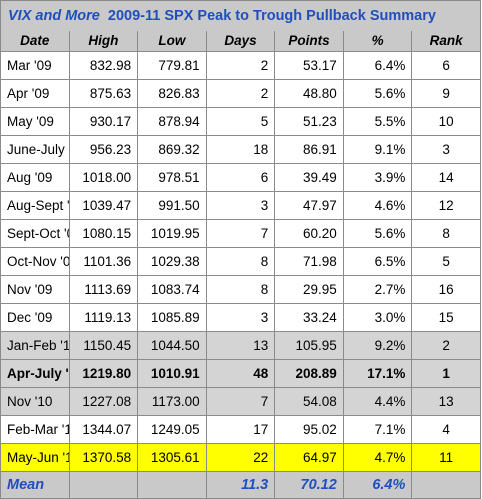 This screenshot has height=499, width=482. Describe the element at coordinates (103, 205) in the screenshot. I see `cell-high: 1039.47` at that location.